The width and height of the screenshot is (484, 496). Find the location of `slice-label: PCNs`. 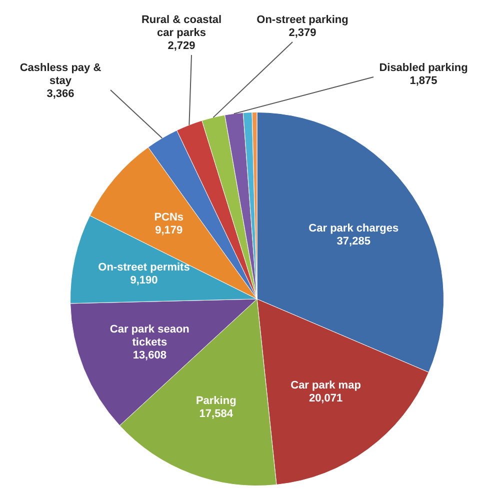

slice-label: PCNs is located at coordinates (169, 217).